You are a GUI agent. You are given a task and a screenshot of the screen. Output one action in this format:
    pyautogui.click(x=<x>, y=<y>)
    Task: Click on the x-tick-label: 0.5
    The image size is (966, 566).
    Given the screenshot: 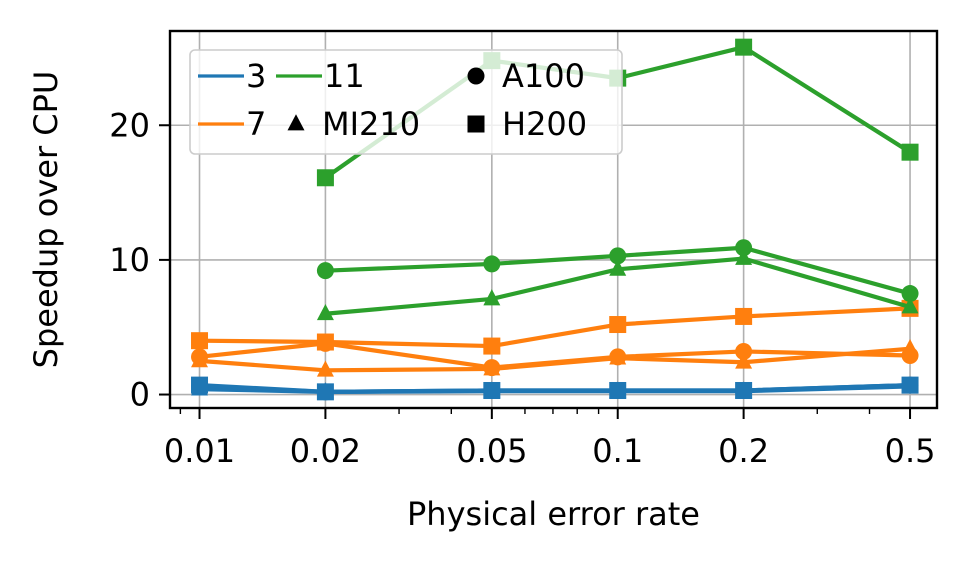 What is the action you would take?
    pyautogui.click(x=910, y=451)
    